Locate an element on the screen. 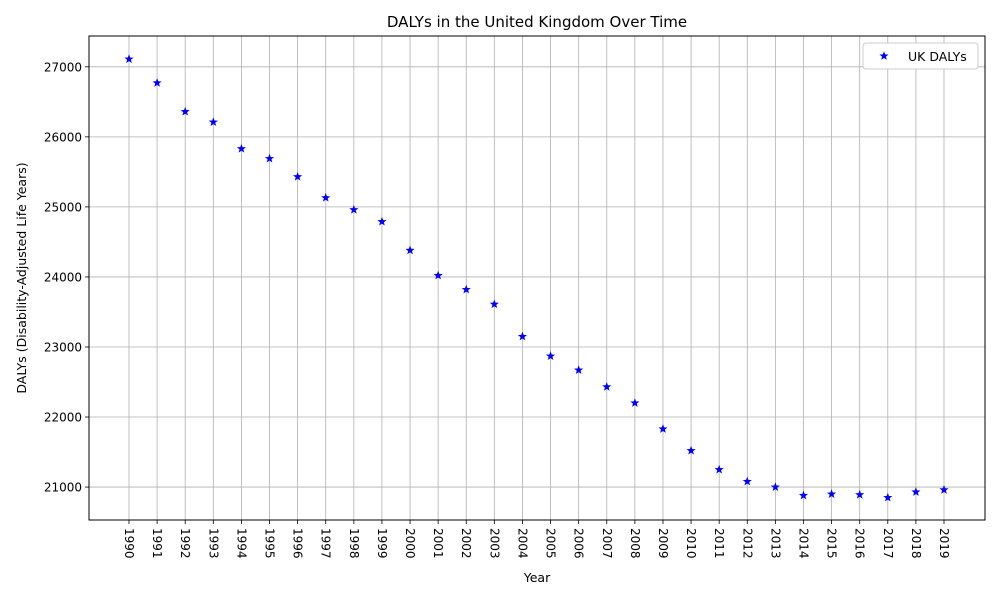  y-tick-label: 24000 is located at coordinates (63, 277).